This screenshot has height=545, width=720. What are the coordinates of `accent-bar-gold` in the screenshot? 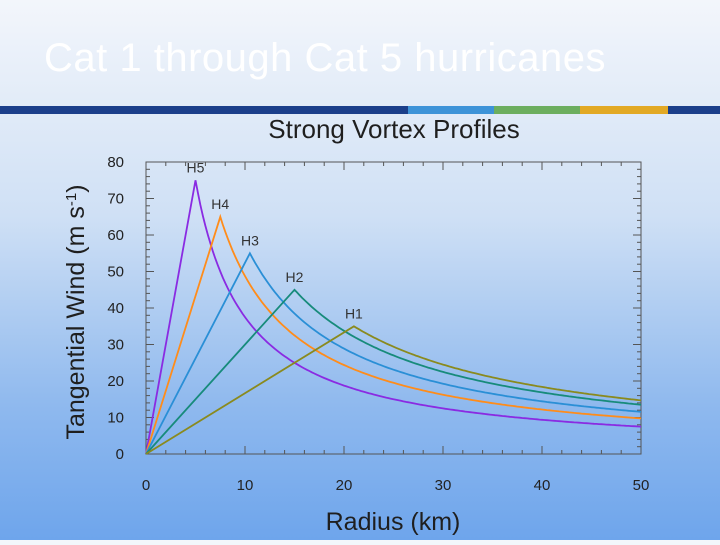 It's located at (624, 110).